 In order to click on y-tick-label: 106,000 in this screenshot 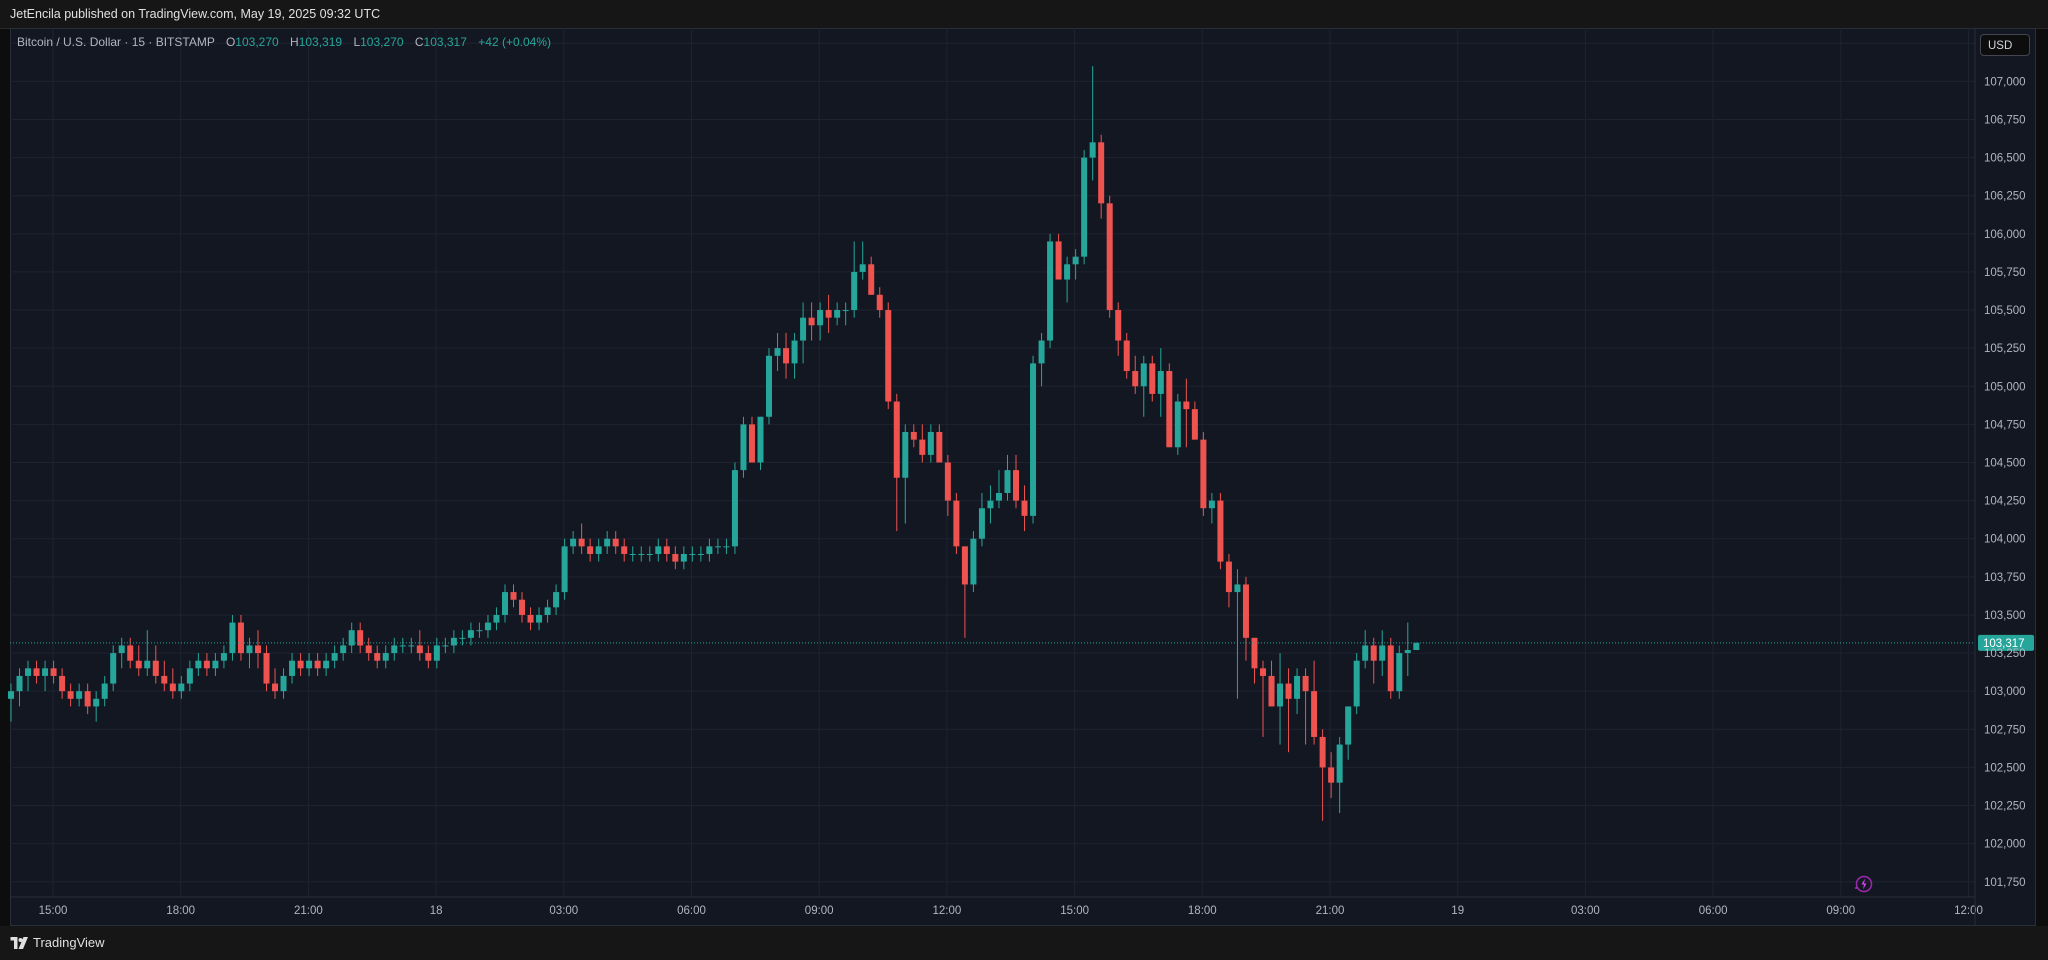, I will do `click(2005, 235)`.